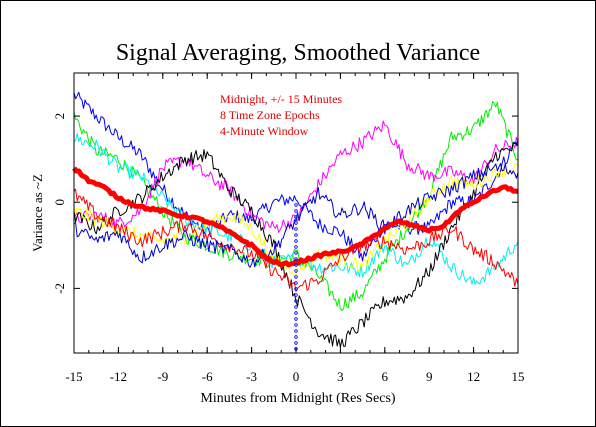 The height and width of the screenshot is (427, 596). I want to click on y-tick-label: -2, so click(59, 288).